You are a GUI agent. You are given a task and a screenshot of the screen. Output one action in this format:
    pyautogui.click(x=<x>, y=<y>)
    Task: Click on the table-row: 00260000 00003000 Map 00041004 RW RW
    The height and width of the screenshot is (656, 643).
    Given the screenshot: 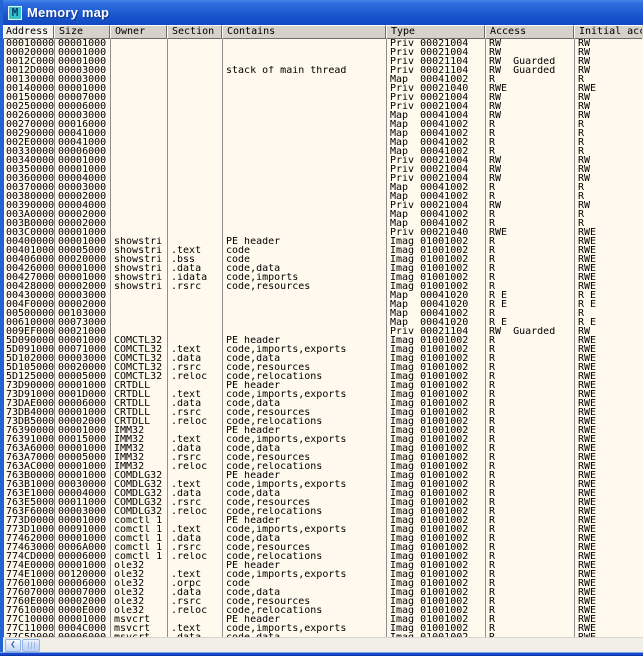 What is the action you would take?
    pyautogui.click(x=323, y=115)
    